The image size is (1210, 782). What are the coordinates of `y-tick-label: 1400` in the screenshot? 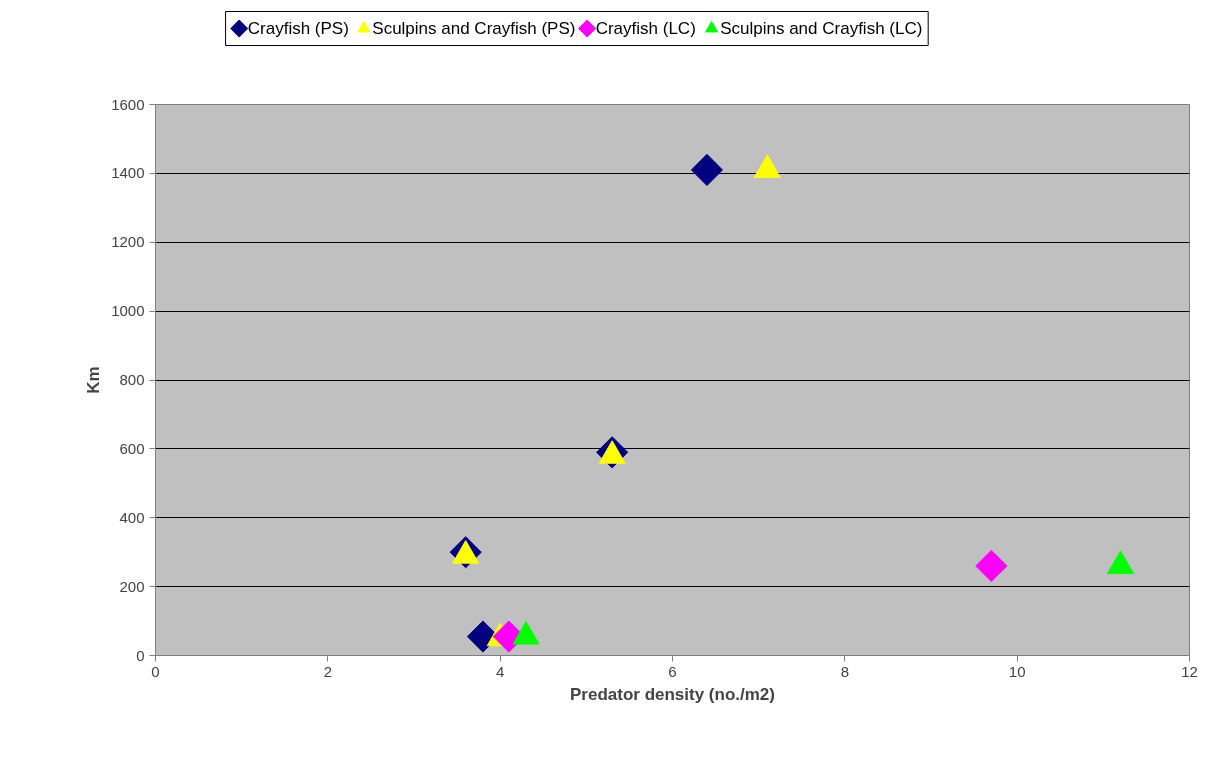 It's located at (128, 173).